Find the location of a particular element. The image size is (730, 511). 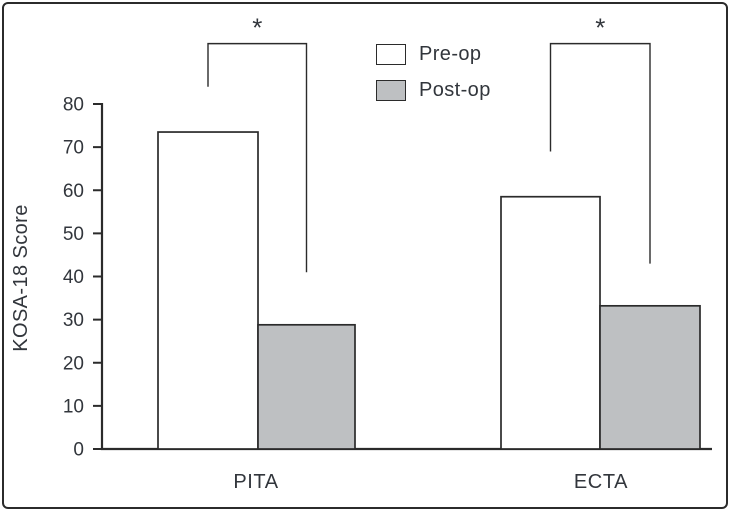

legend-item-post-op: Post-op is located at coordinates (433, 90).